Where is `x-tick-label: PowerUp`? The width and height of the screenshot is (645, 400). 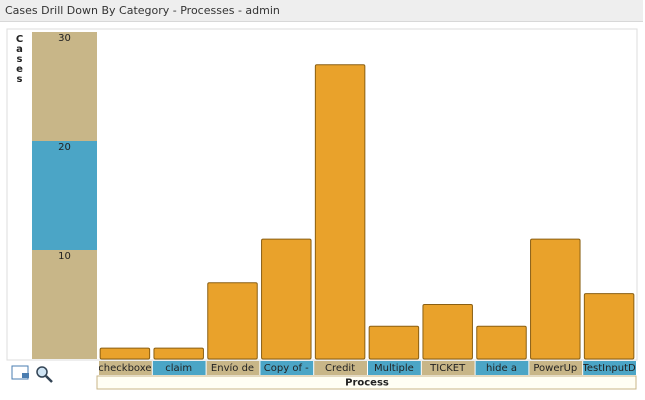
x-tick-label: PowerUp is located at coordinates (555, 368).